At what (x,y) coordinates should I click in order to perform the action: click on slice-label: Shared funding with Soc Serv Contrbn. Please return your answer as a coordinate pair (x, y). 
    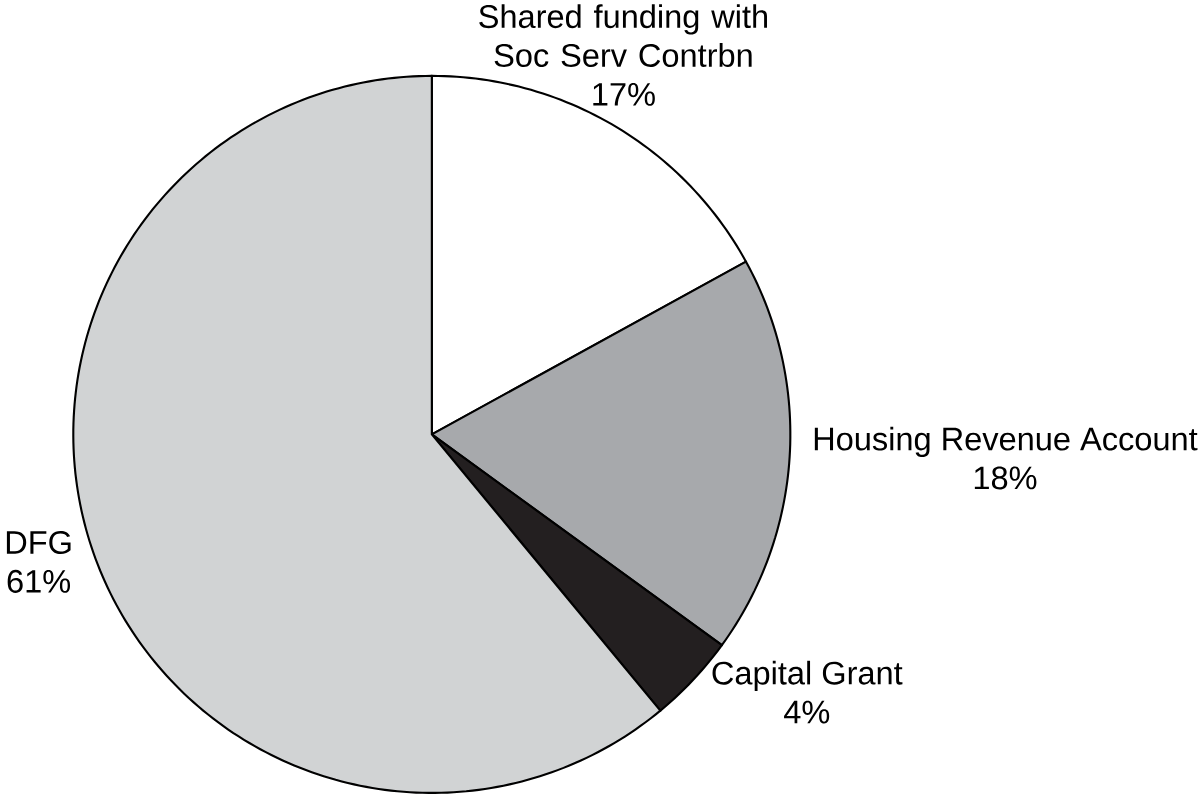
    Looking at the image, I should click on (623, 36).